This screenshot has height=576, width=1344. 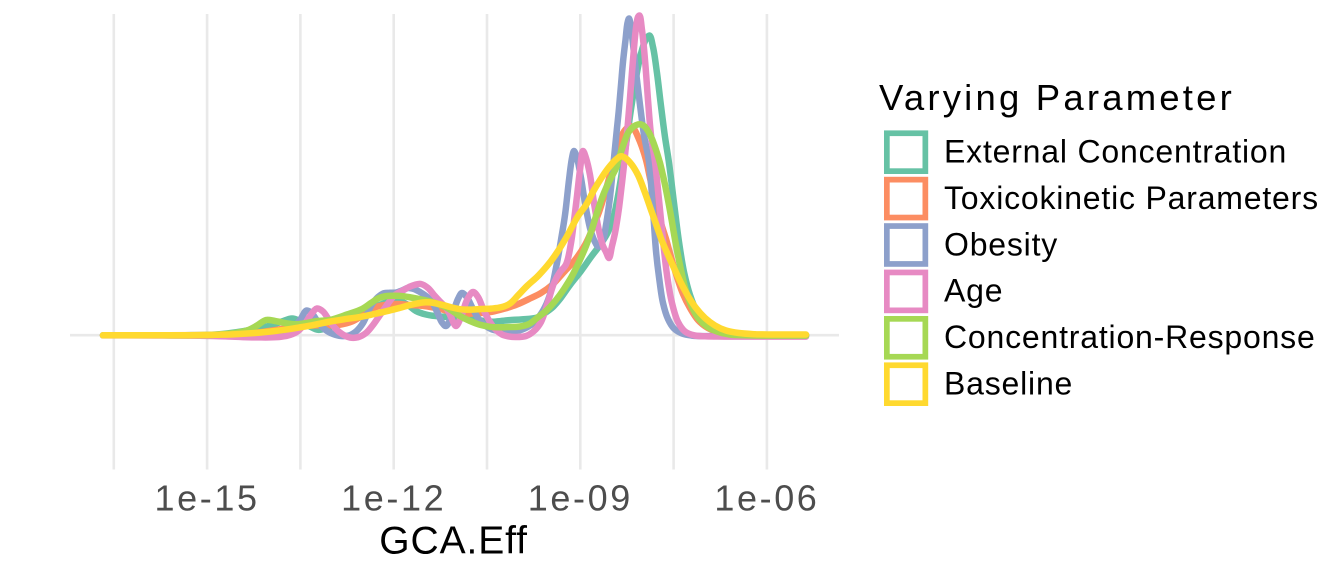 What do you see at coordinates (453, 541) in the screenshot?
I see `svg-text: GCA.Eff` at bounding box center [453, 541].